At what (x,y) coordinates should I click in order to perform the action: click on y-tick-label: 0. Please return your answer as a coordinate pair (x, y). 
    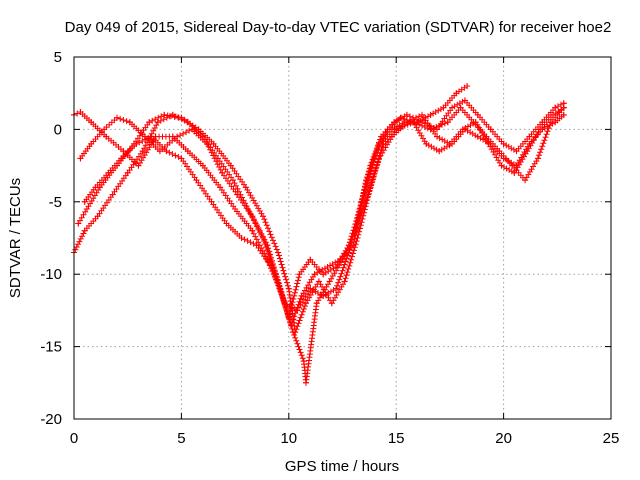
    Looking at the image, I should click on (58, 129).